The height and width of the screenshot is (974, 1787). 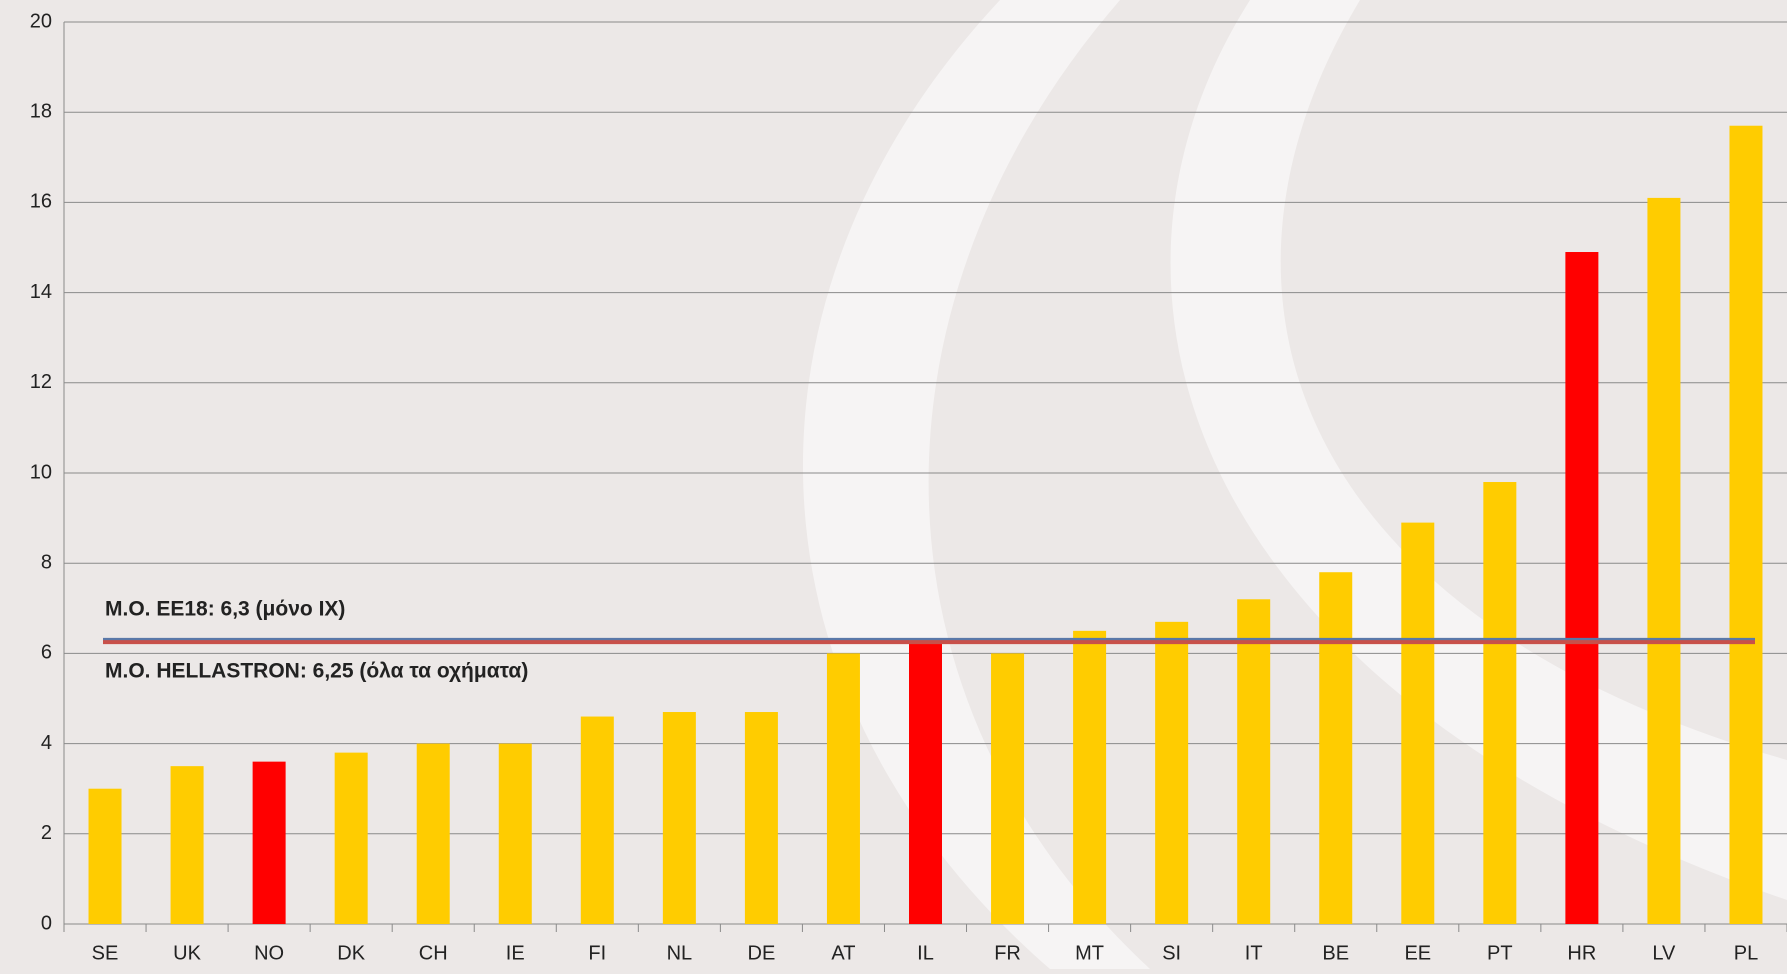 What do you see at coordinates (597, 953) in the screenshot?
I see `x-tick-label: FI` at bounding box center [597, 953].